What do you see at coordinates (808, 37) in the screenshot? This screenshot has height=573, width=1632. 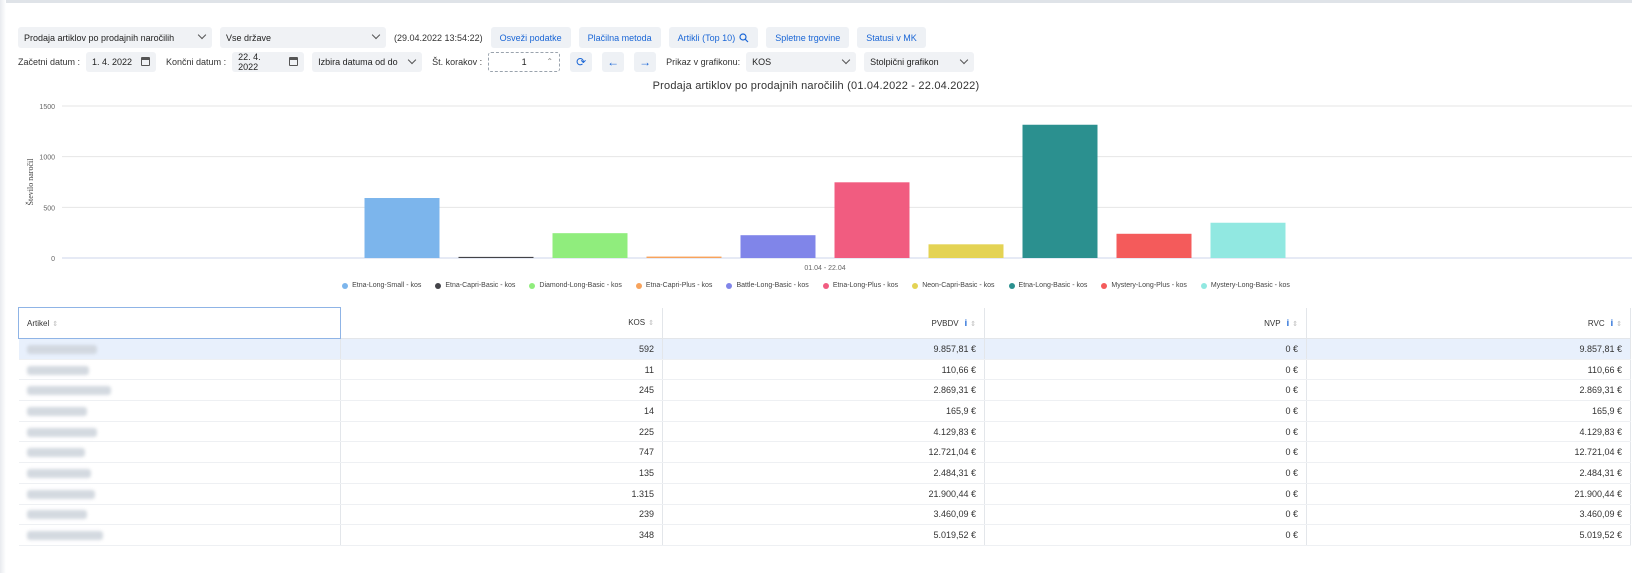 I see `webshops-button: Spletne trgovine` at bounding box center [808, 37].